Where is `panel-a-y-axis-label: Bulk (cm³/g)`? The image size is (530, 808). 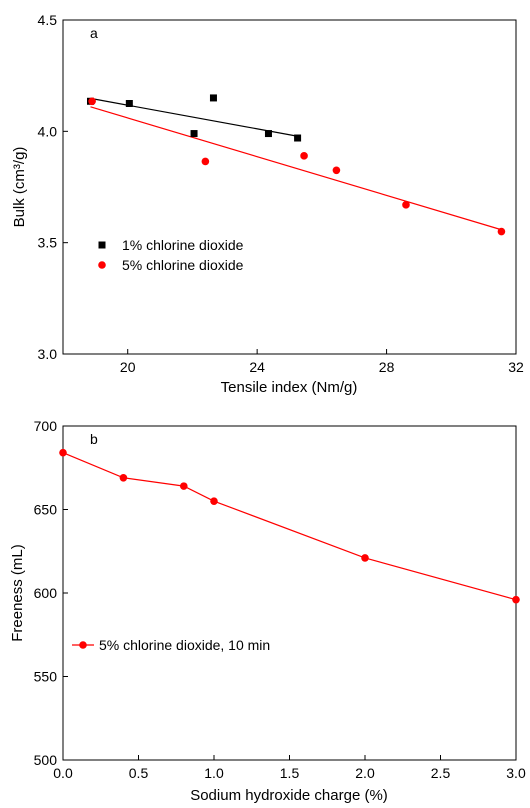 panel-a-y-axis-label: Bulk (cm³/g) is located at coordinates (19, 187).